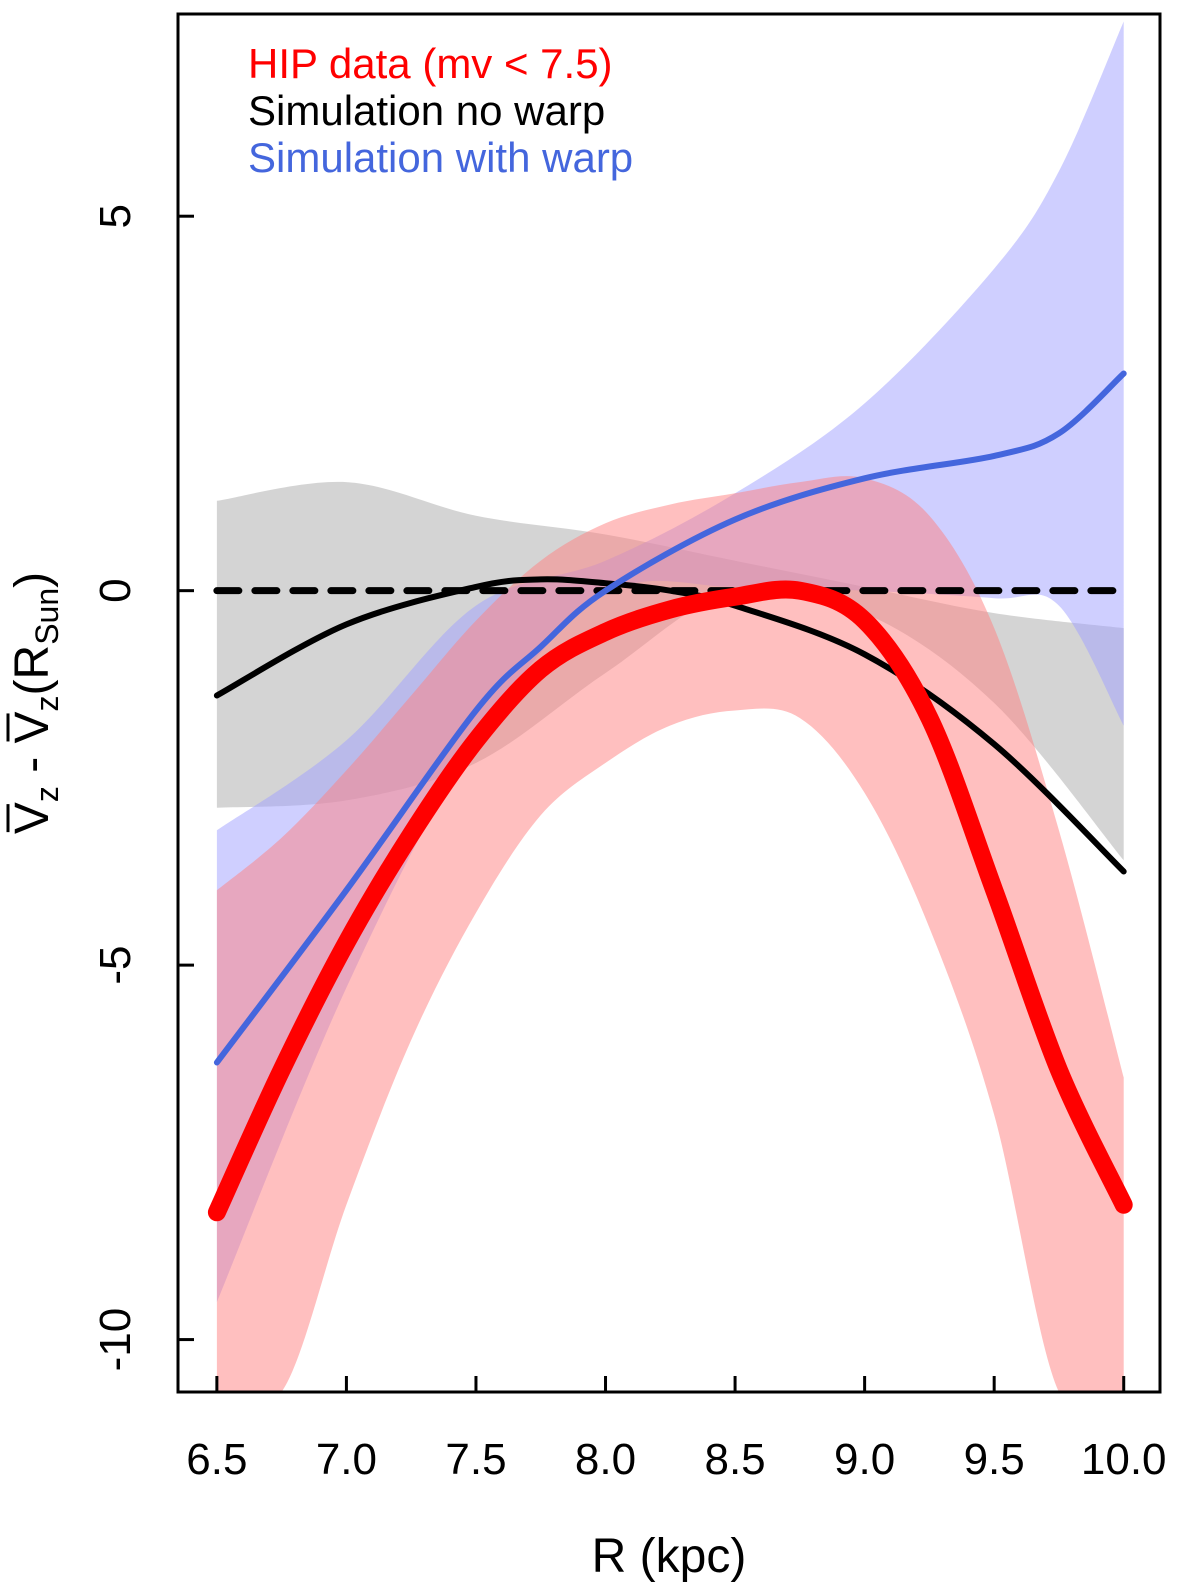 The width and height of the screenshot is (1200, 1588). What do you see at coordinates (115, 1340) in the screenshot?
I see `y-tick-label: -10` at bounding box center [115, 1340].